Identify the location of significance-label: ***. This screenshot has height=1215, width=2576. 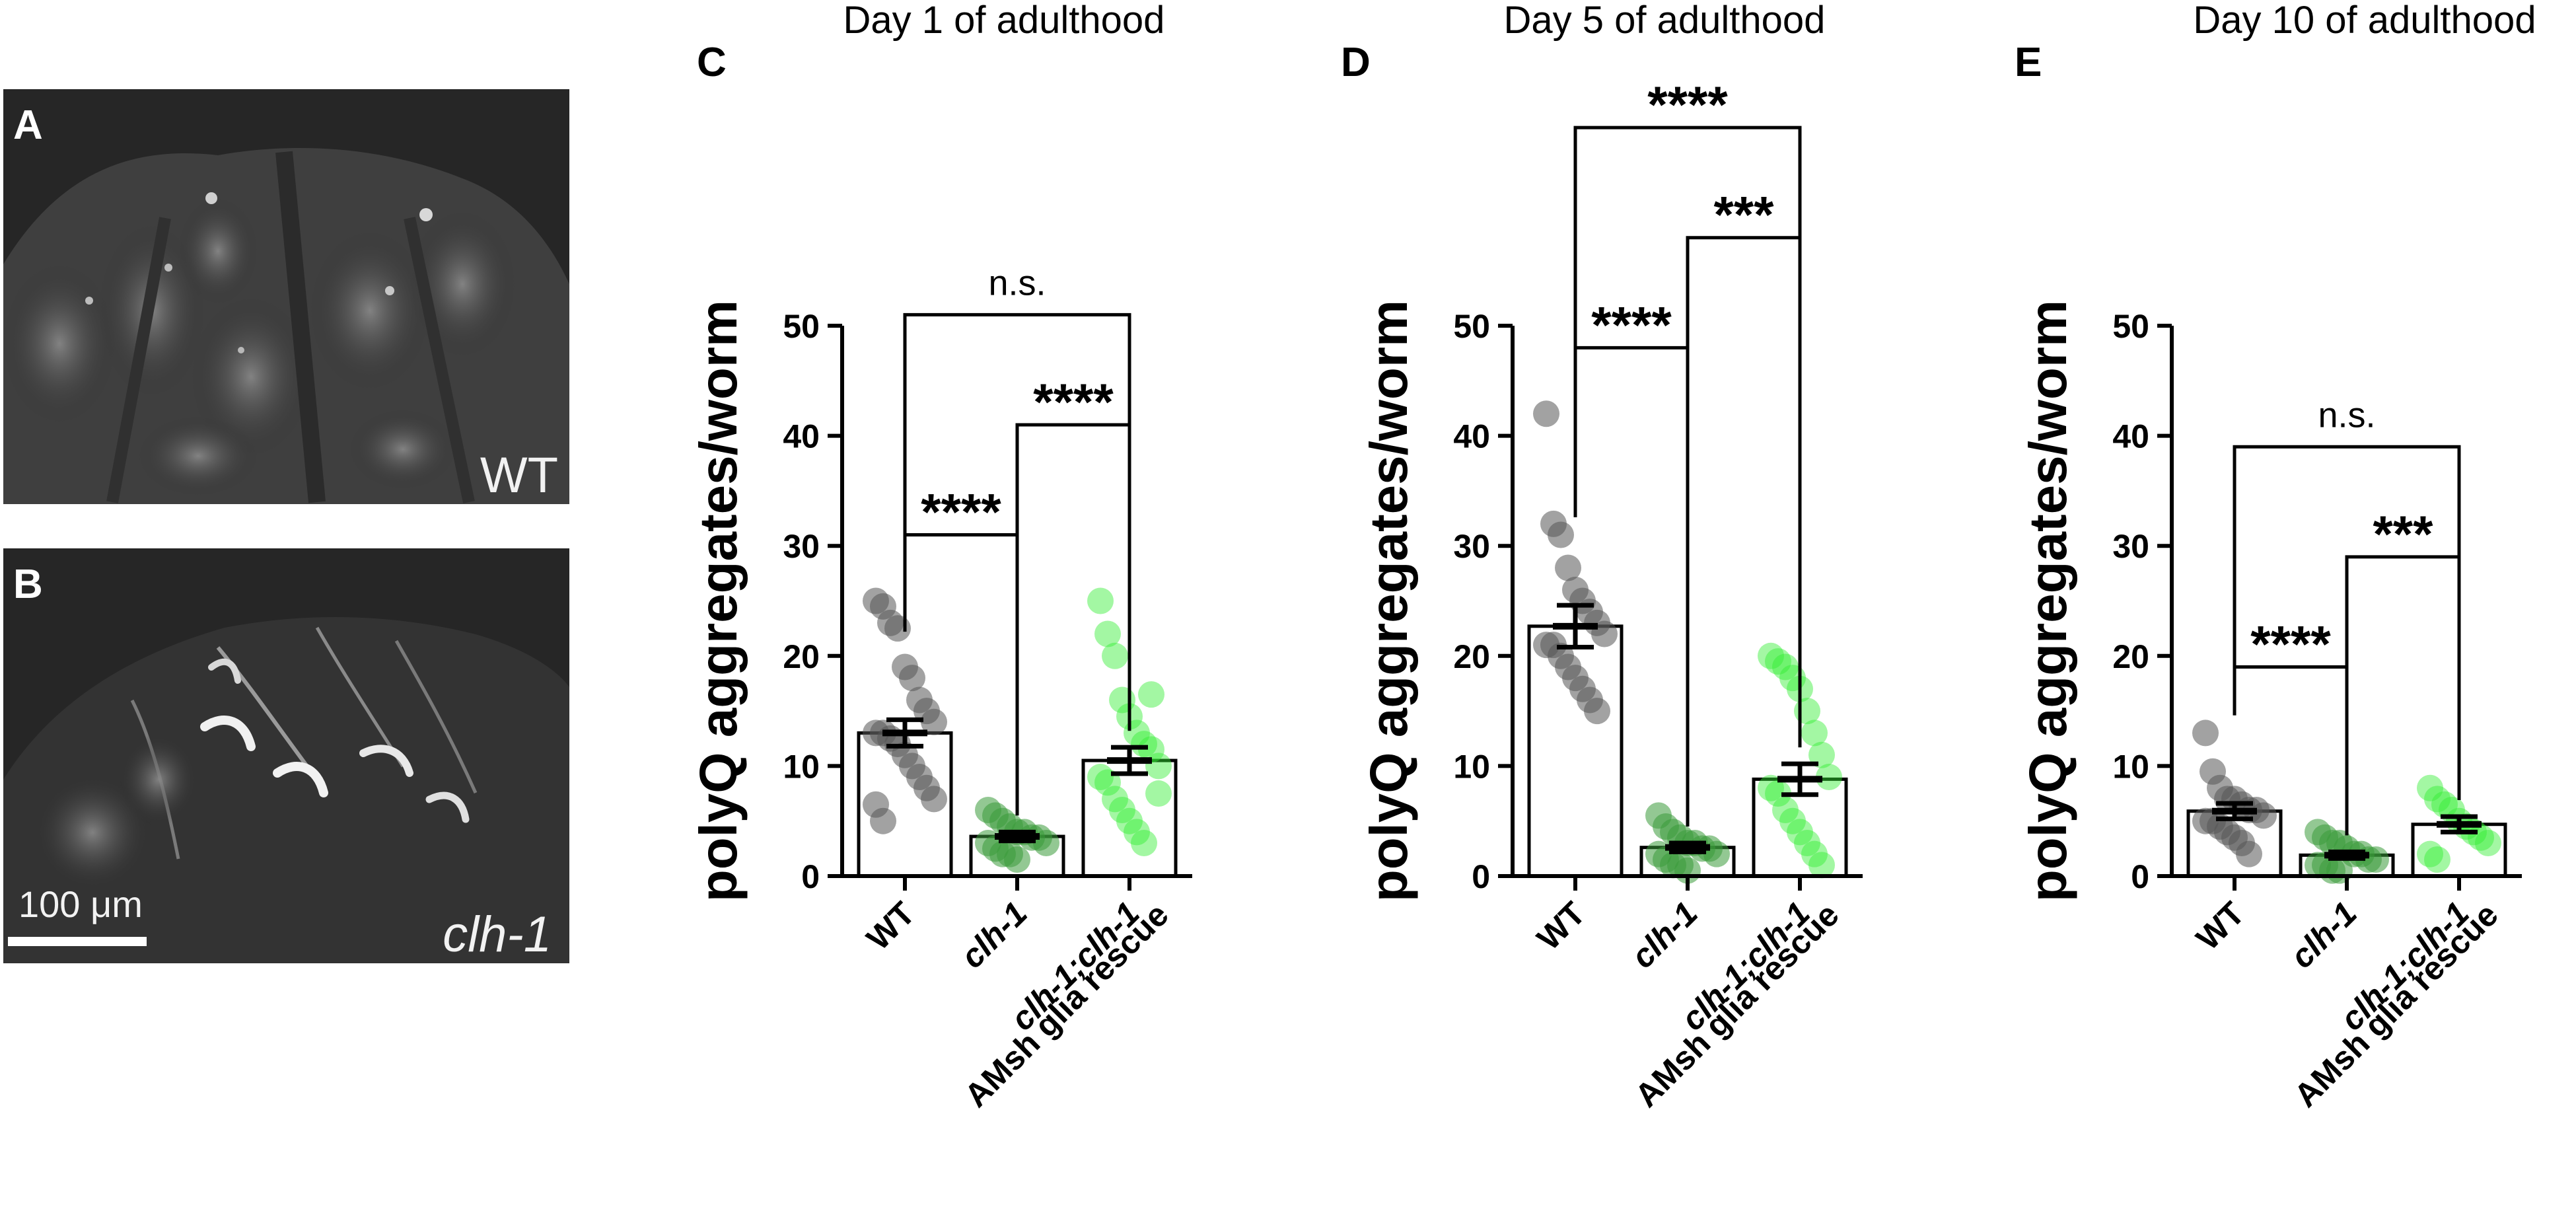
(1744, 215).